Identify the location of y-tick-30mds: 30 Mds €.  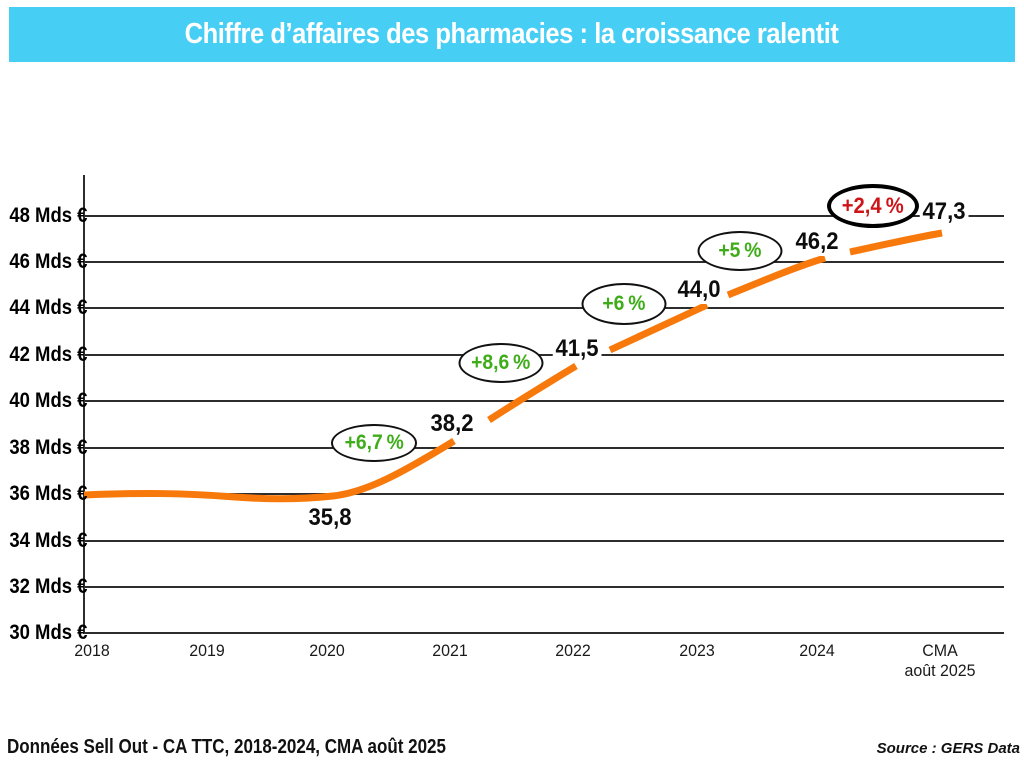
(48, 632).